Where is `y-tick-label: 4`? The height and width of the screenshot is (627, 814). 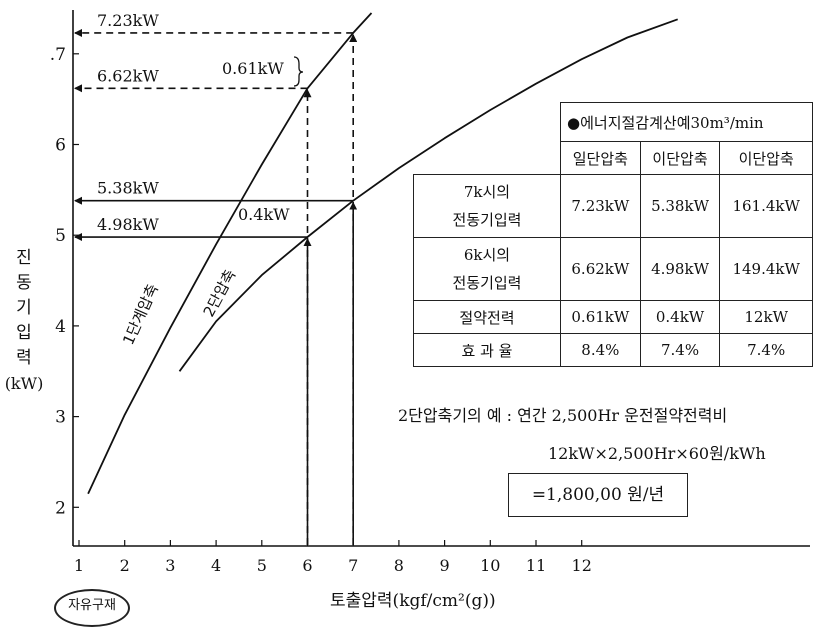 y-tick-label: 4 is located at coordinates (60, 327).